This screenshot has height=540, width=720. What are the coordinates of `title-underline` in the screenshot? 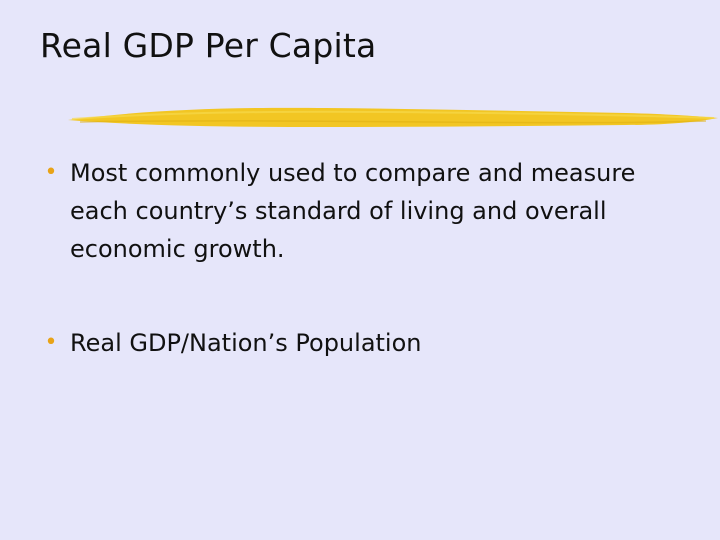 It's located at (393, 117).